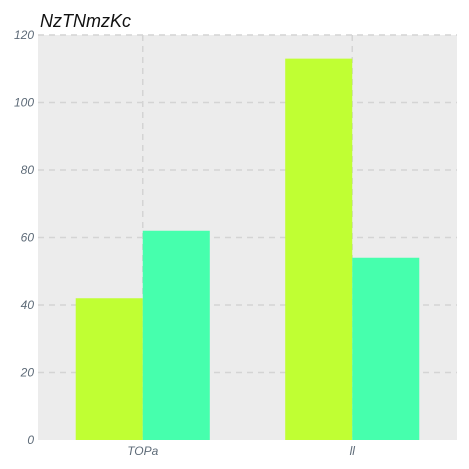 The width and height of the screenshot is (469, 469). I want to click on y-tick-label: 60, so click(28, 238).